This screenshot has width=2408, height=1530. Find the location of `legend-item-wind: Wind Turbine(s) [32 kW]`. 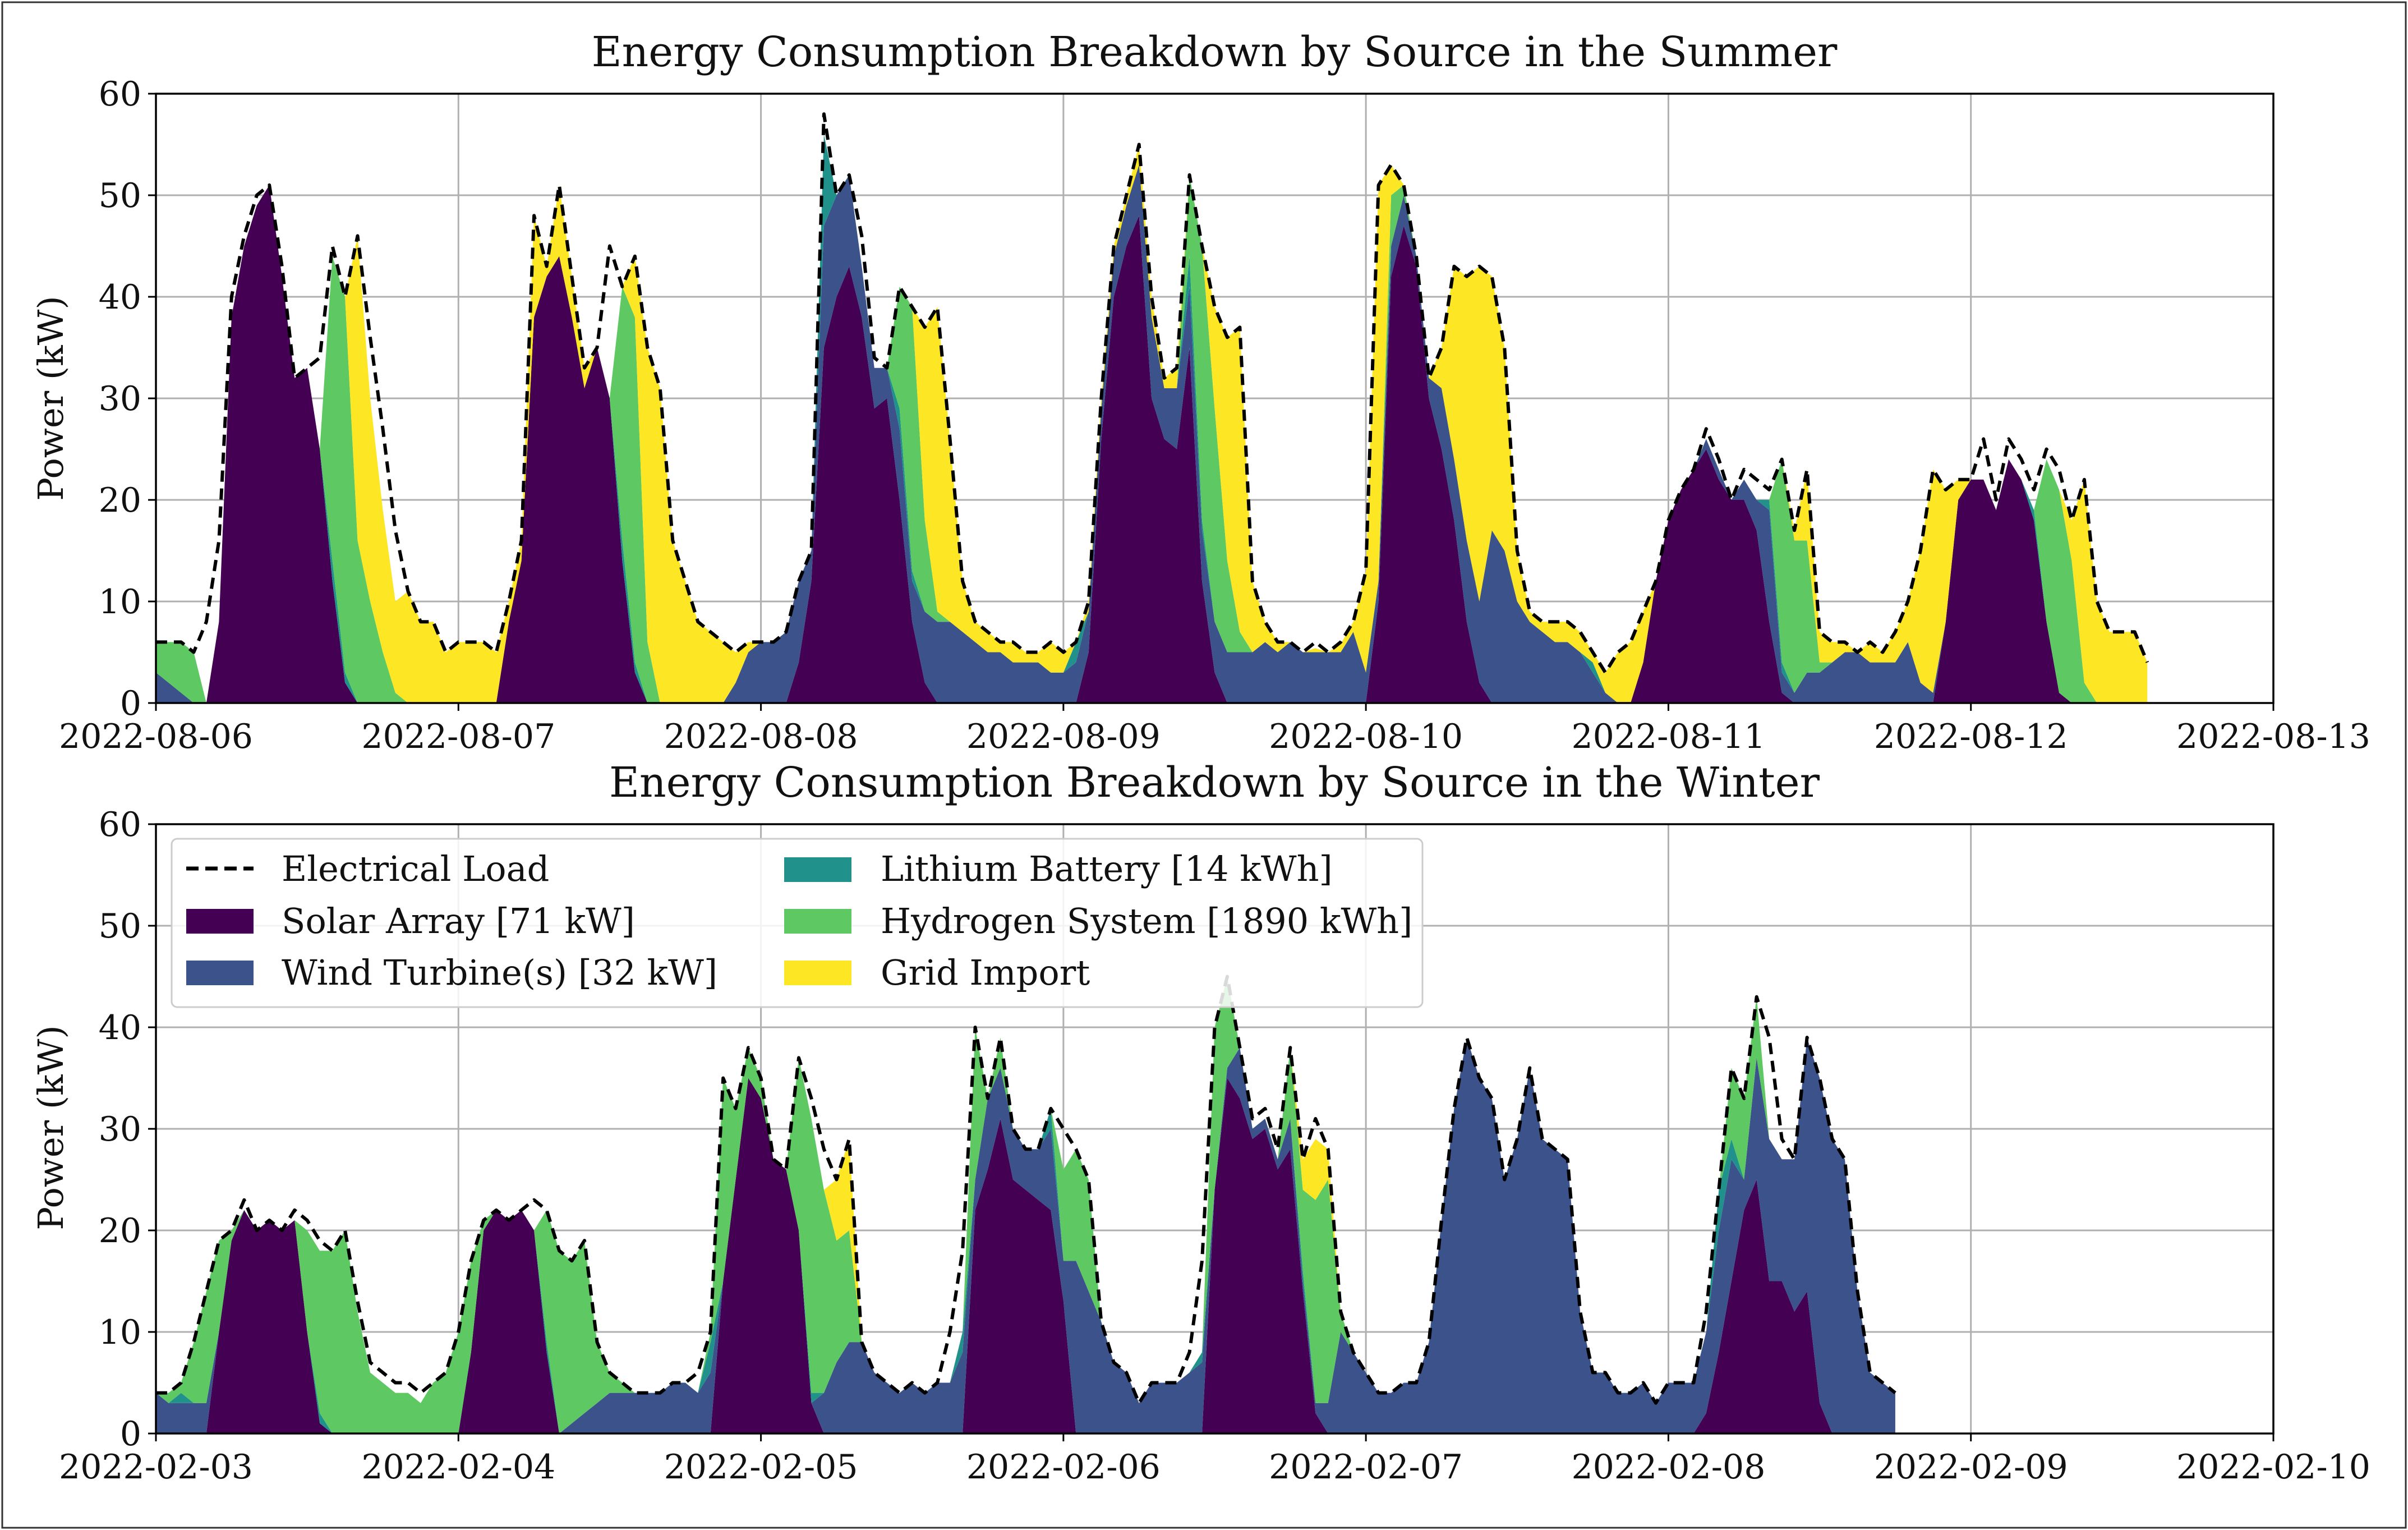

legend-item-wind: Wind Turbine(s) [32 kW] is located at coordinates (451, 973).